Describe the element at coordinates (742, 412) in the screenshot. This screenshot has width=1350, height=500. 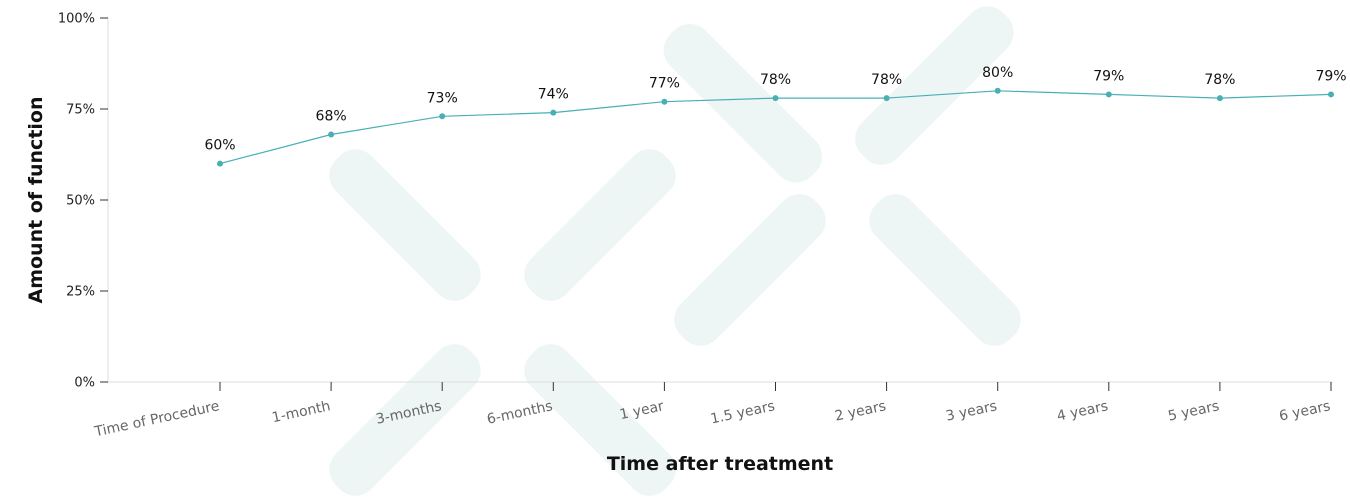
I see `x-tick-label: 1.5 years` at that location.